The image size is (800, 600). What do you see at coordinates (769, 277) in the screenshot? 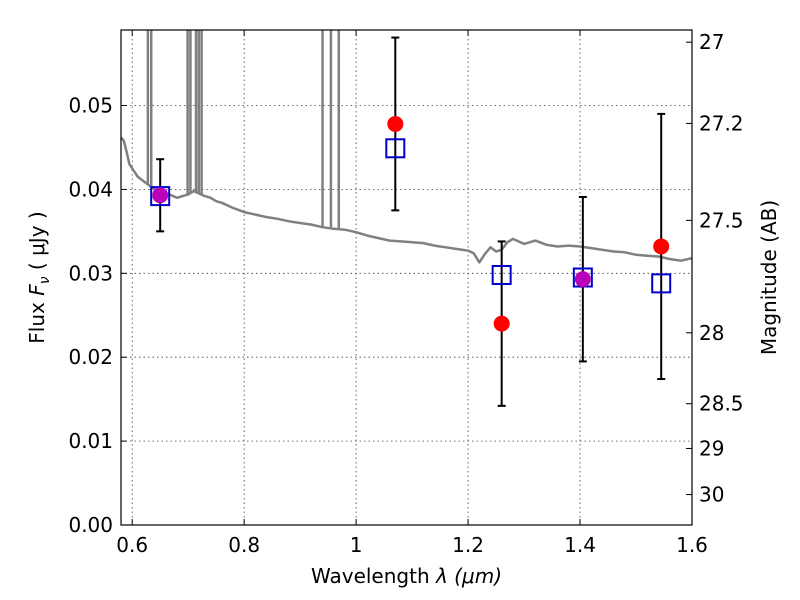
I see `y2-axis-label: Magnitude (AB)` at bounding box center [769, 277].